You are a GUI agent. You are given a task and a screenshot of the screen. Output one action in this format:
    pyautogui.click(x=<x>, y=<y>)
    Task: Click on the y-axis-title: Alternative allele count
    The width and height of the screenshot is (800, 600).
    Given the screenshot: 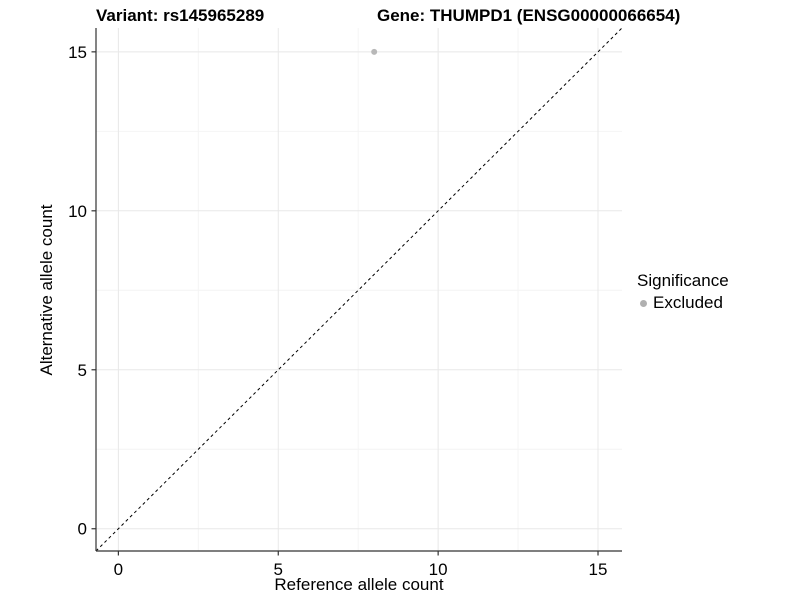 What is the action you would take?
    pyautogui.click(x=46, y=290)
    